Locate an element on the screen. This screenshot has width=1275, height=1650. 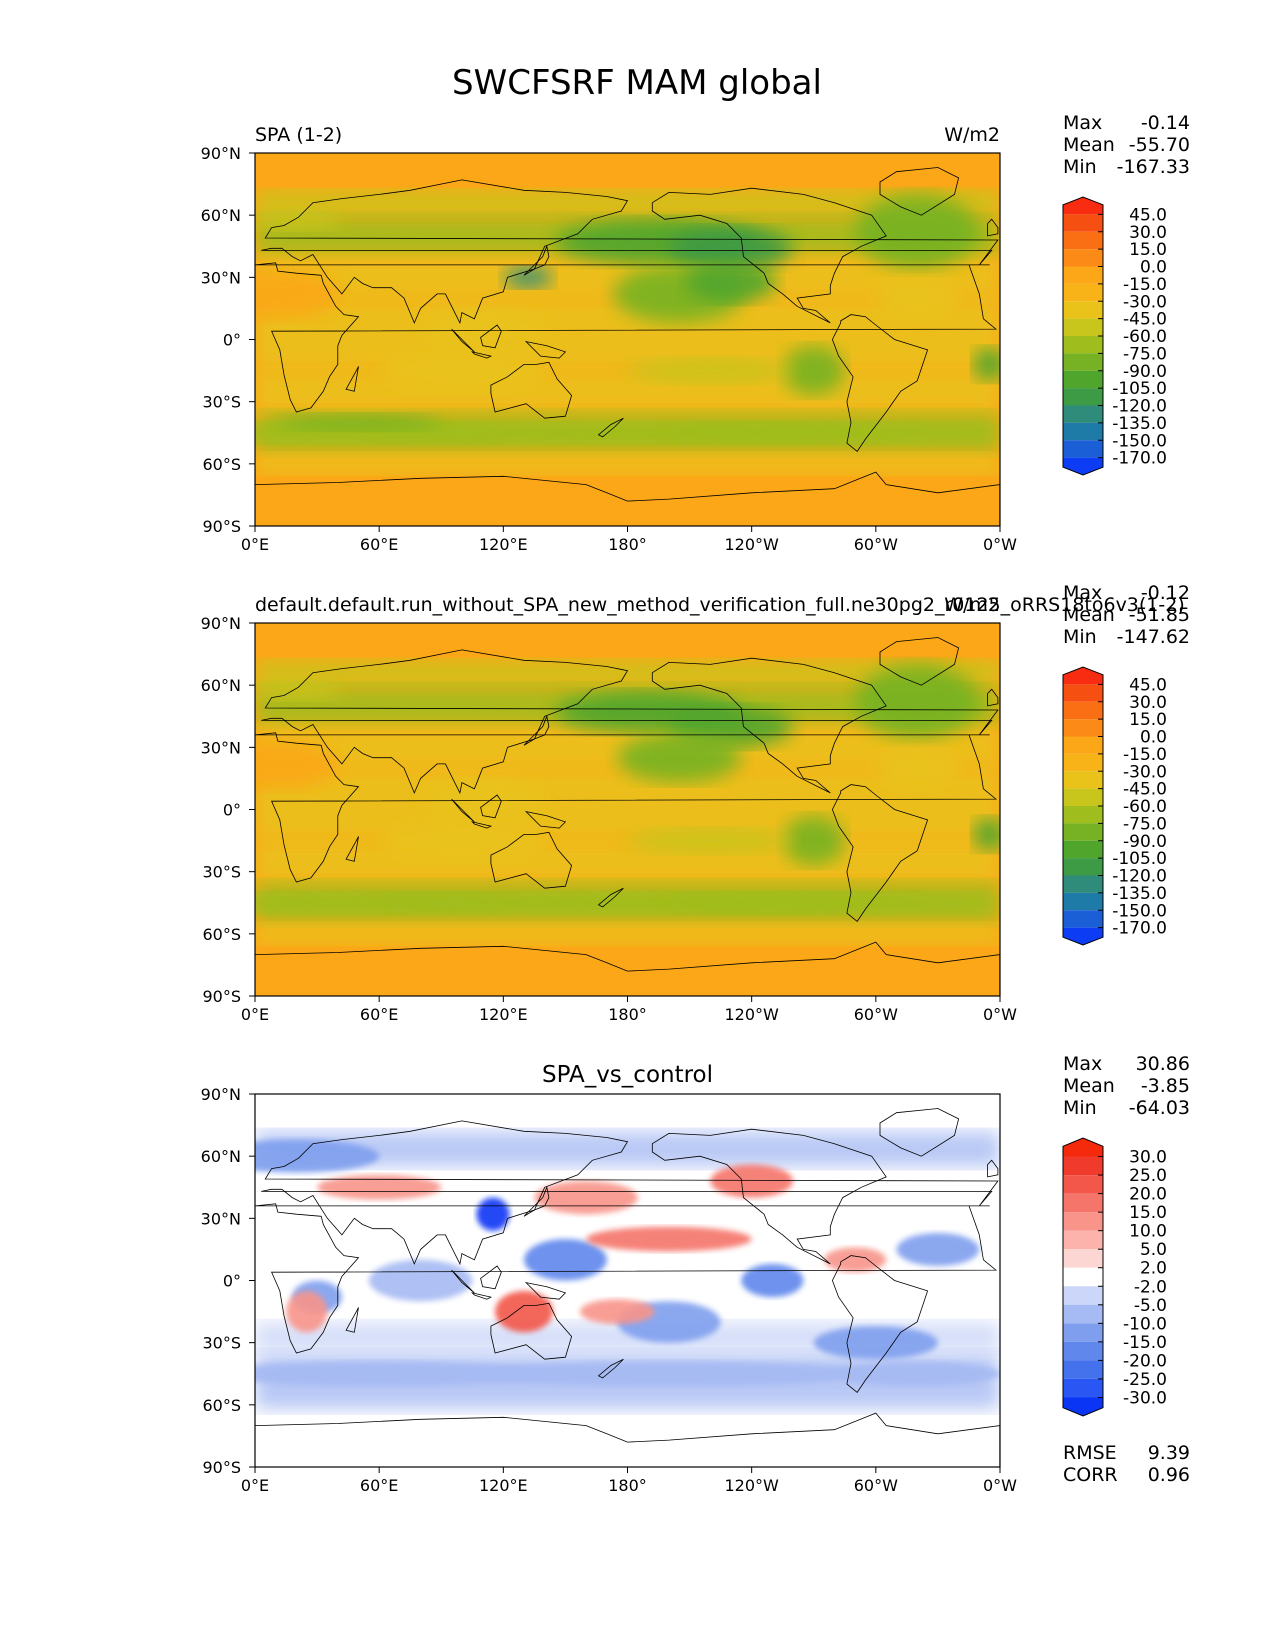
colorbar-label: -170.0 is located at coordinates (1139, 459).